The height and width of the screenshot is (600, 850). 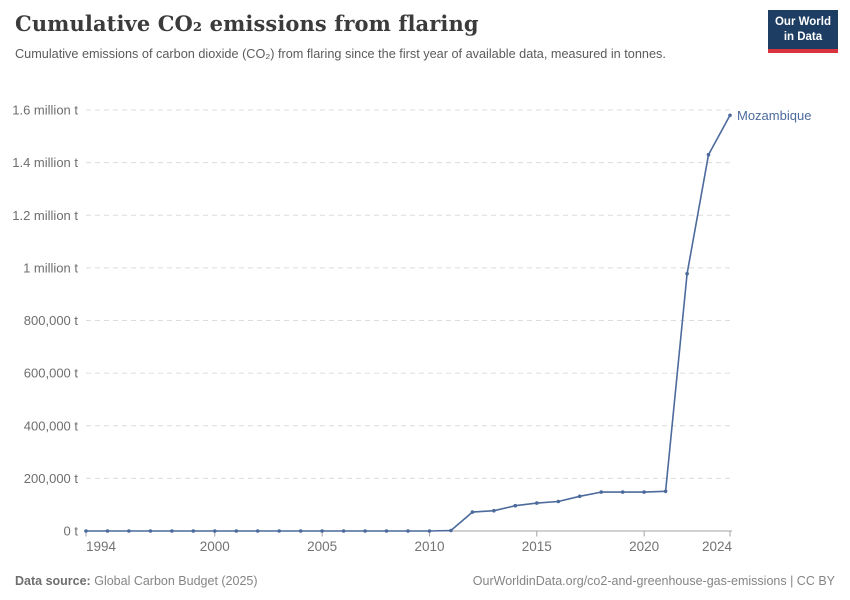 I want to click on x-tick-label: 2010, so click(x=429, y=546).